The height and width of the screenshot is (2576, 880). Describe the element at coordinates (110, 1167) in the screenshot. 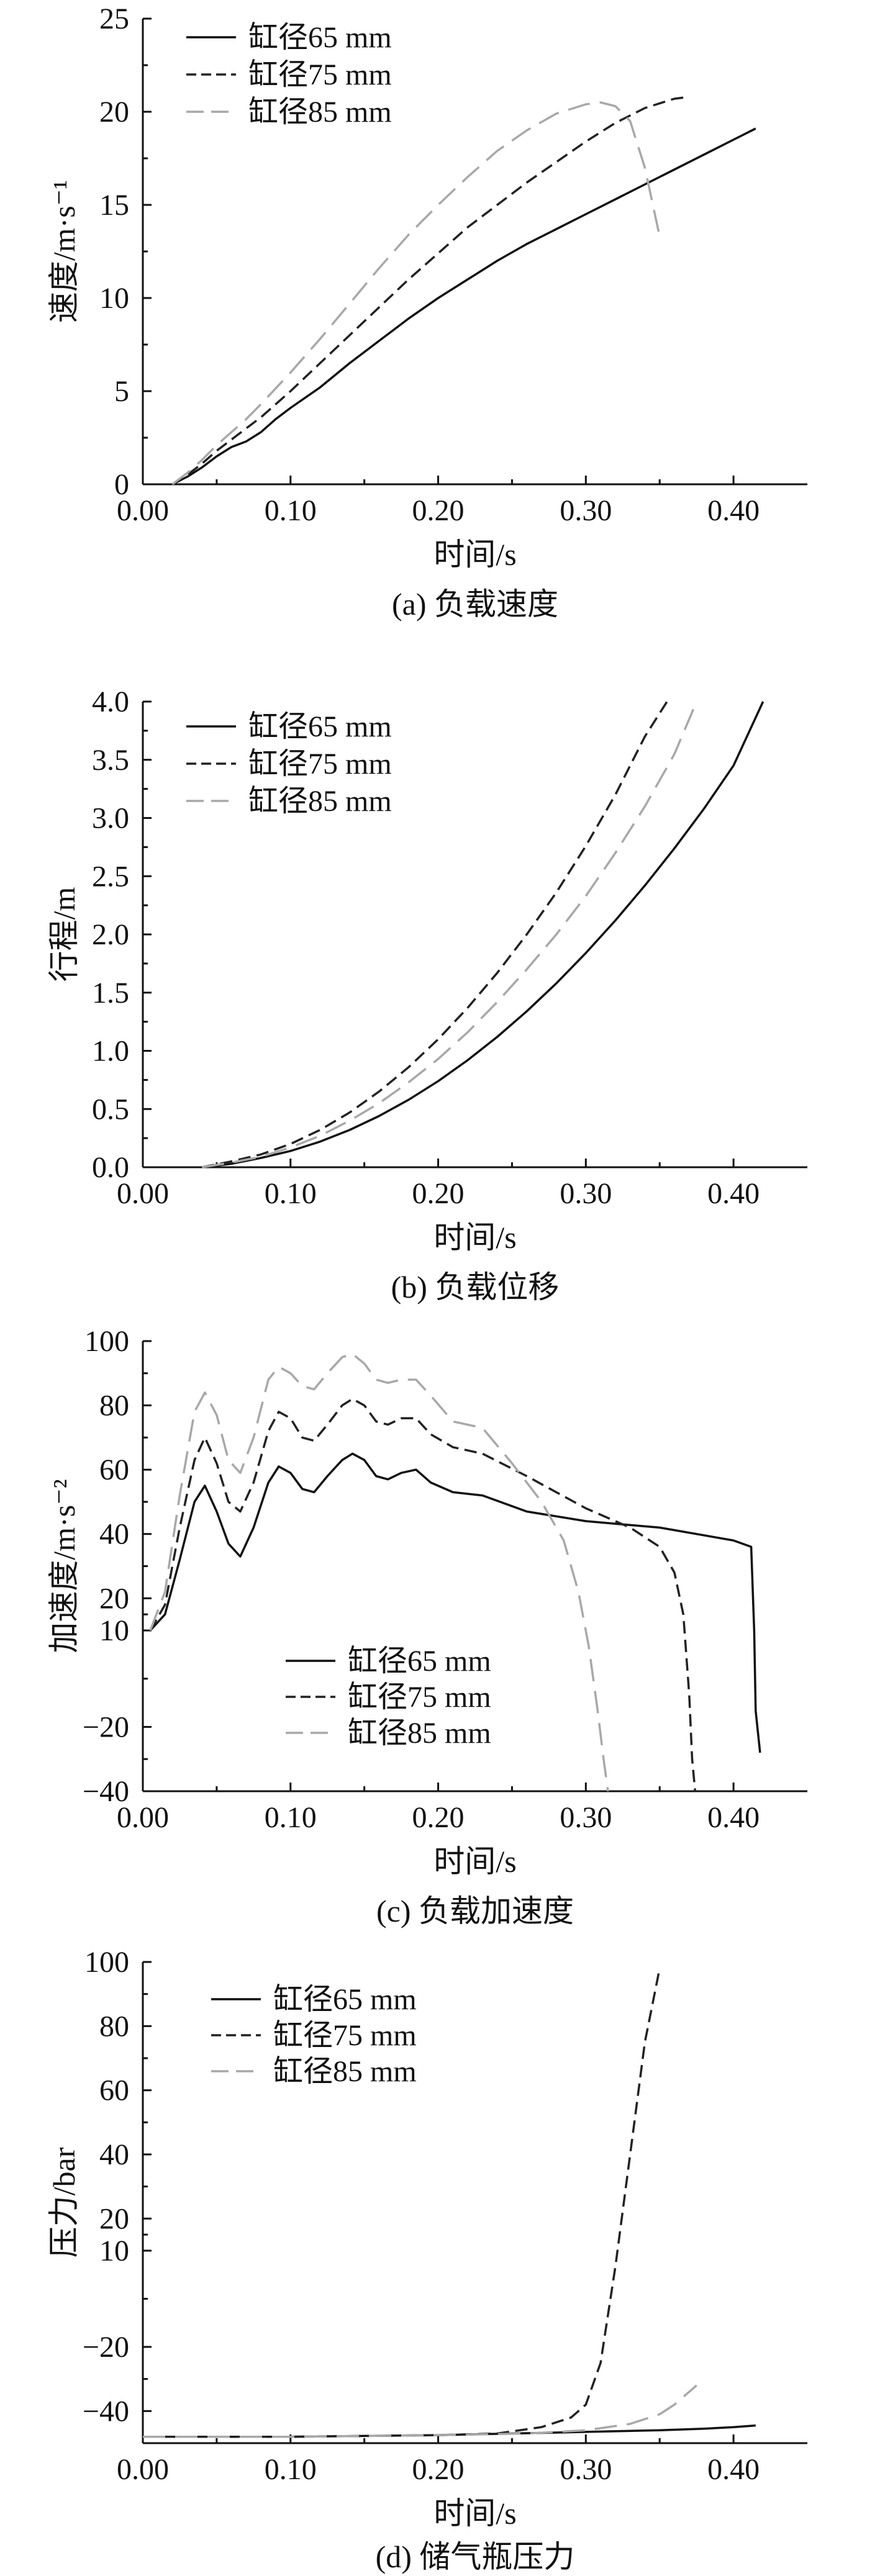

I see `y-tick-label: 0.0` at that location.